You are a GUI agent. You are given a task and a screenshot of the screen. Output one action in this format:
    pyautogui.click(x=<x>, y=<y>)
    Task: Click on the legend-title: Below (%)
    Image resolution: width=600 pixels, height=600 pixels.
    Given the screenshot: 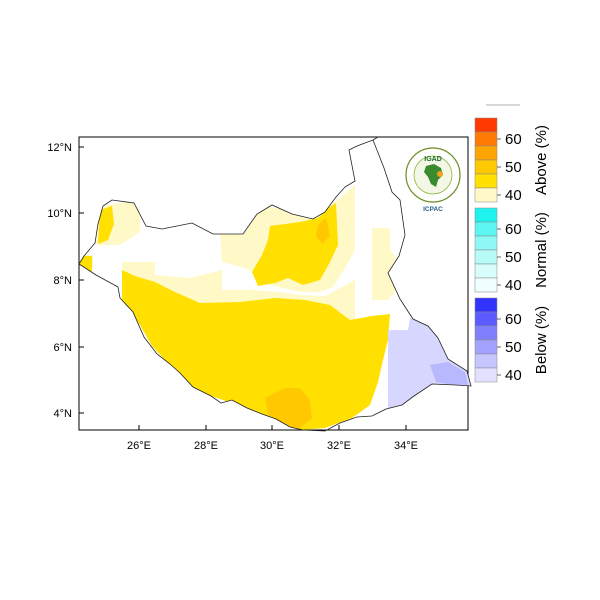 What is the action you would take?
    pyautogui.click(x=541, y=340)
    